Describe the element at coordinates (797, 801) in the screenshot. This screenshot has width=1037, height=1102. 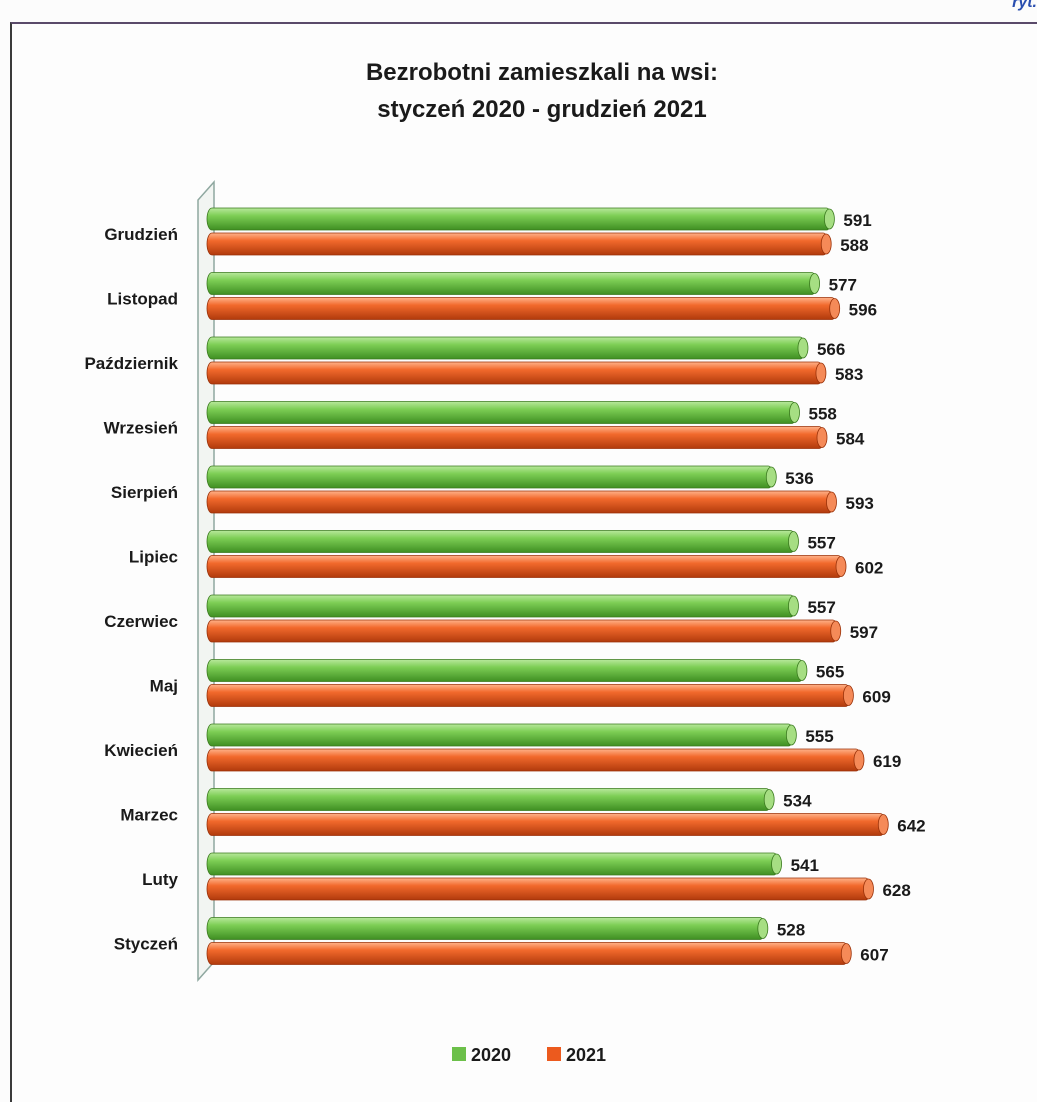
I see `data-label: 534` at that location.